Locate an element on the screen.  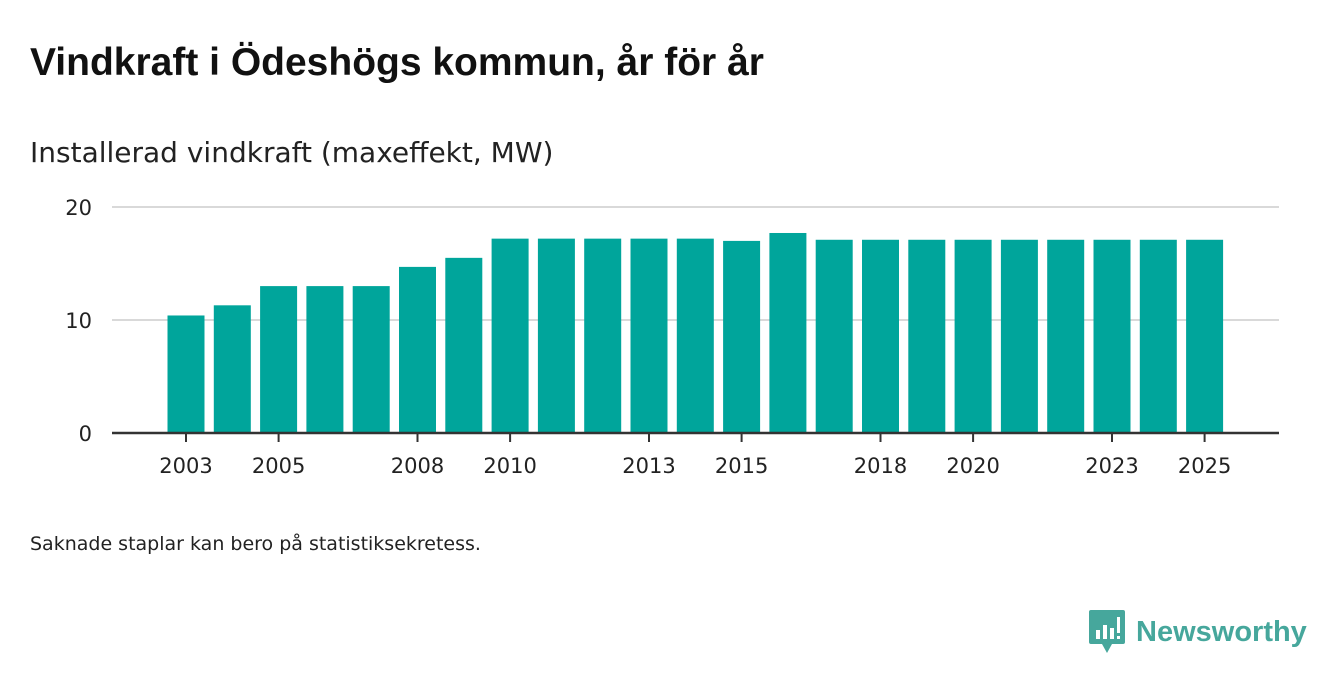
bar-2010 is located at coordinates (510, 335).